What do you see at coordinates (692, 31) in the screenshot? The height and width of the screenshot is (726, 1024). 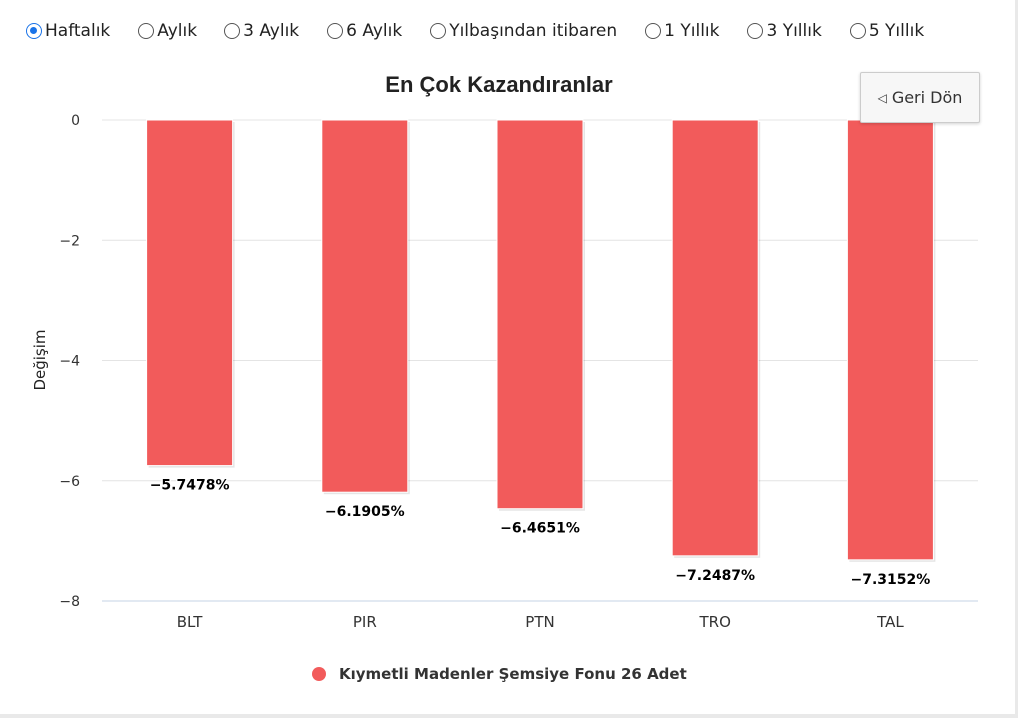 I see `period-option-label: 1 Yıllık` at bounding box center [692, 31].